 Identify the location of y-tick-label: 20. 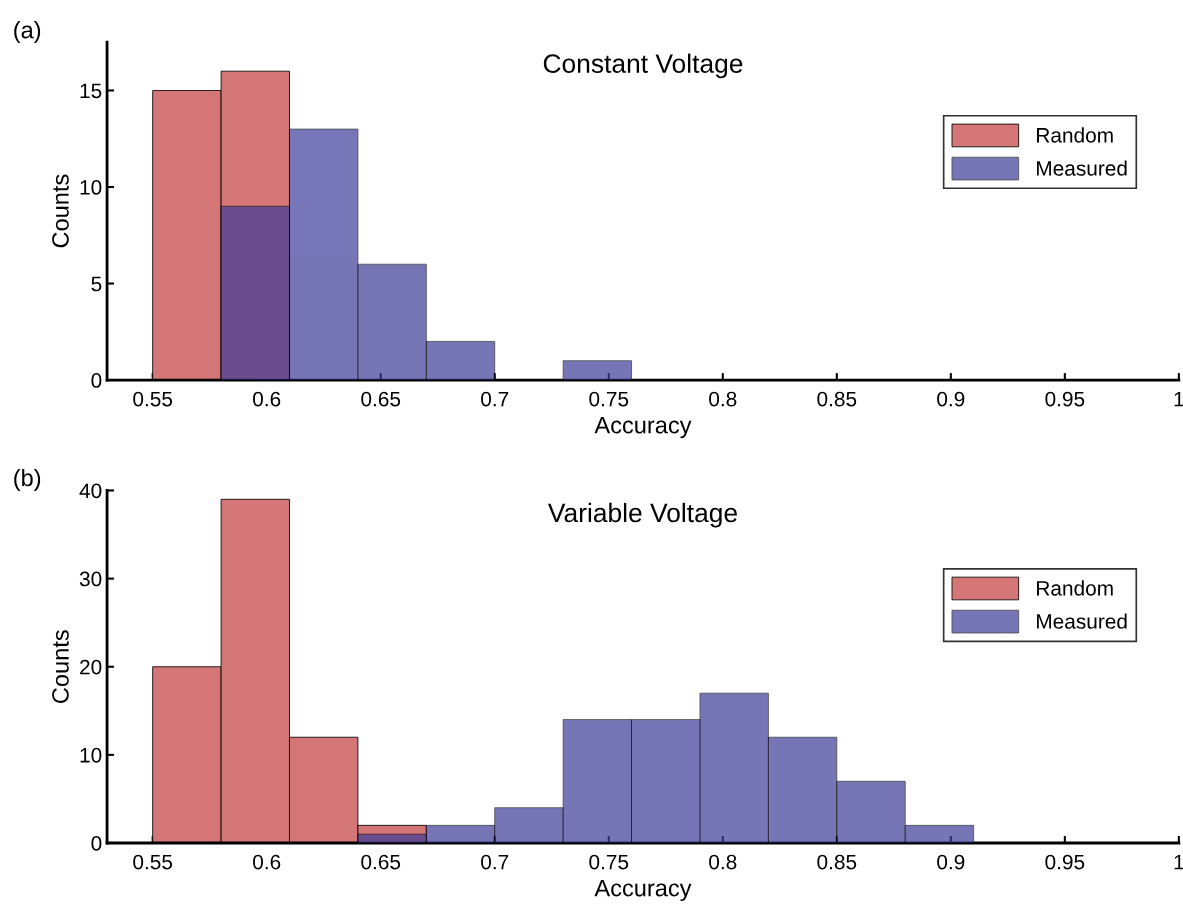
(91, 667).